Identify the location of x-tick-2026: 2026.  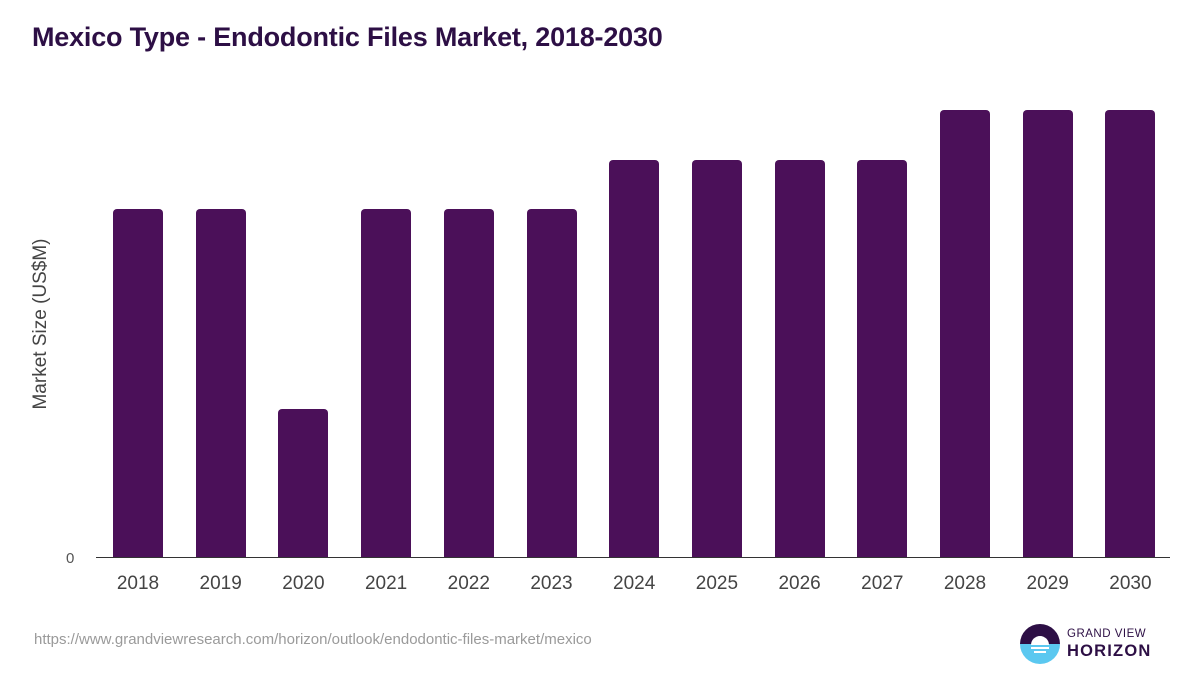
(799, 583).